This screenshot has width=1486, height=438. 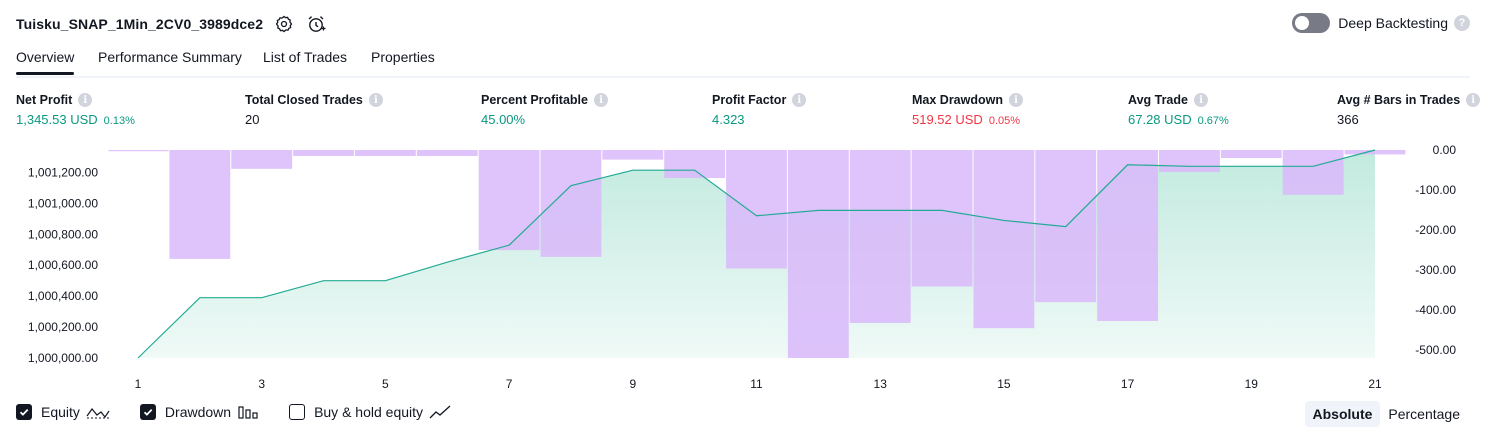 I want to click on buy-hold-line-icon, so click(x=441, y=412).